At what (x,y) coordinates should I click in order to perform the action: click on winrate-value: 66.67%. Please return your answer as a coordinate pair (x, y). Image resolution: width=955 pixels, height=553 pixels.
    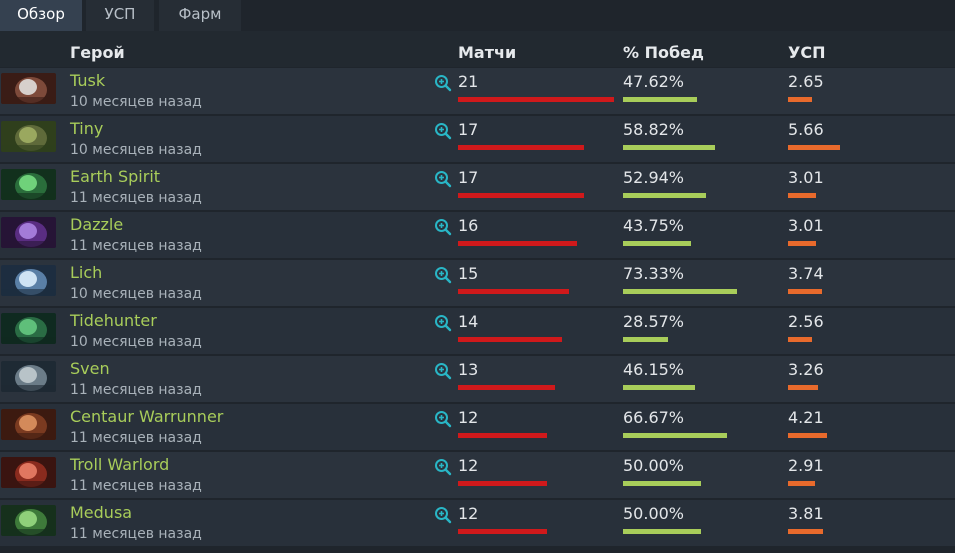
    Looking at the image, I should click on (654, 417).